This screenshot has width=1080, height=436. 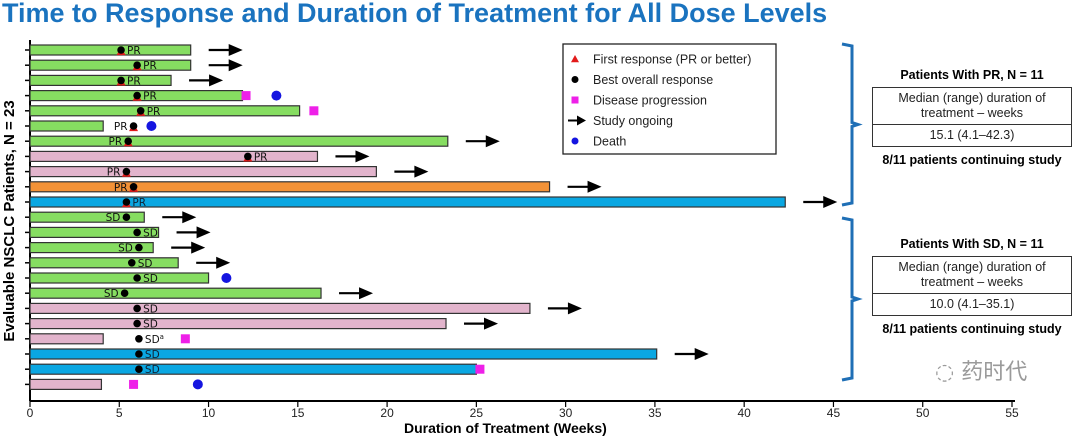 I want to click on patient-row-10: PR, so click(x=290, y=187).